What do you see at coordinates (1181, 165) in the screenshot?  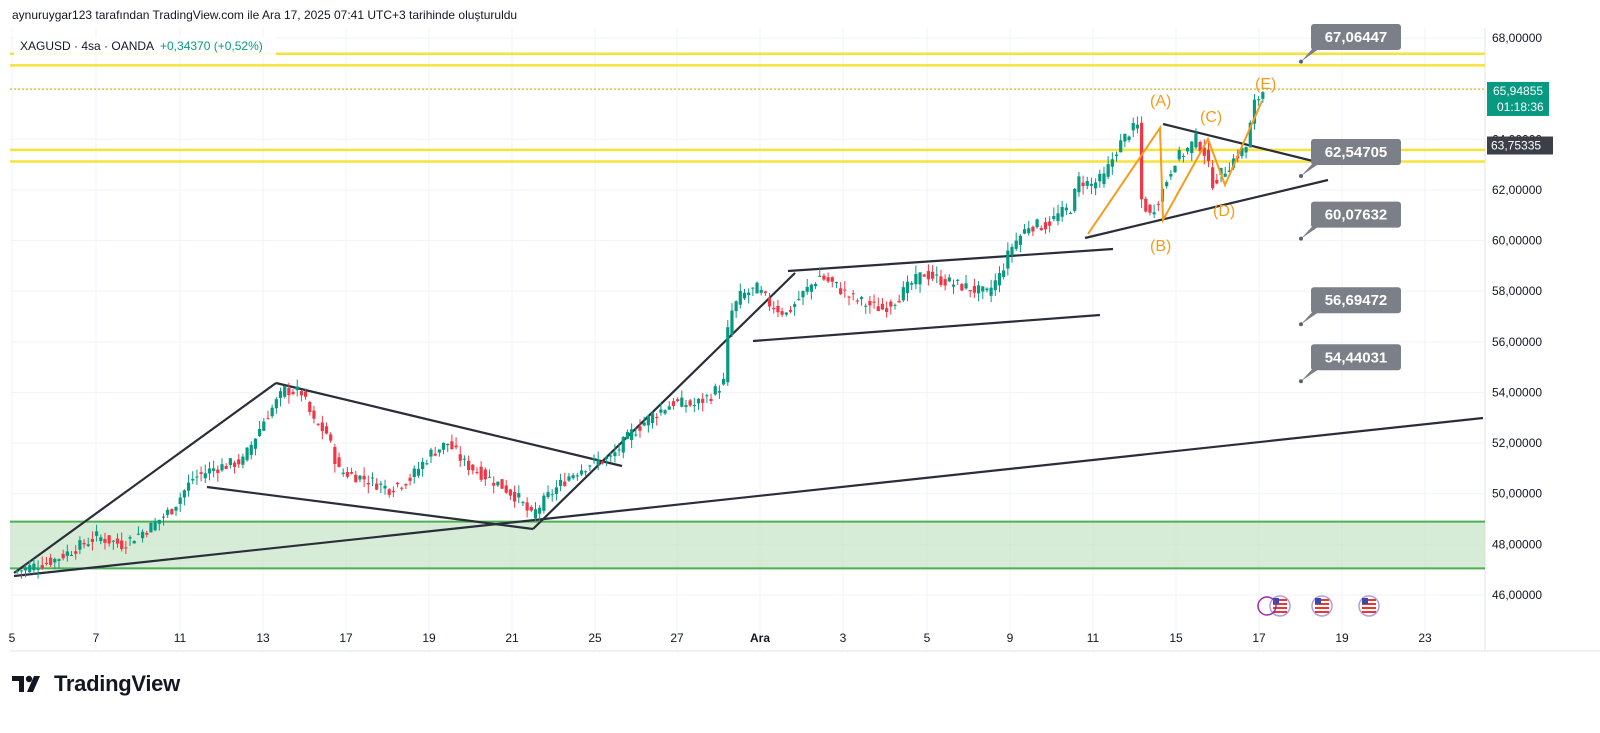 I see `elliott-waves: (A) (B) (C) (D) (E)` at bounding box center [1181, 165].